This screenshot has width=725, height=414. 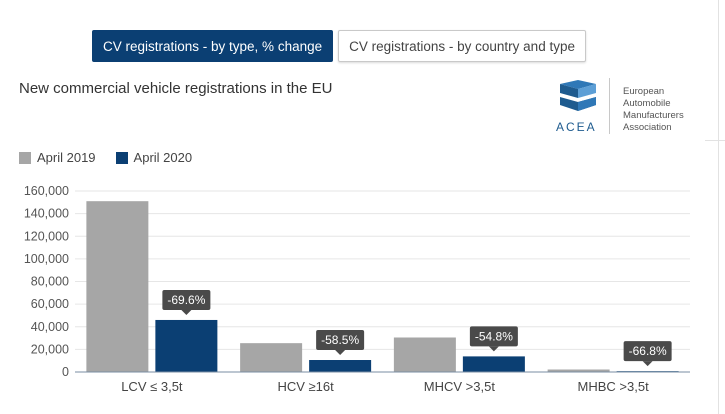 I want to click on change-label: -69.6%, so click(x=186, y=300).